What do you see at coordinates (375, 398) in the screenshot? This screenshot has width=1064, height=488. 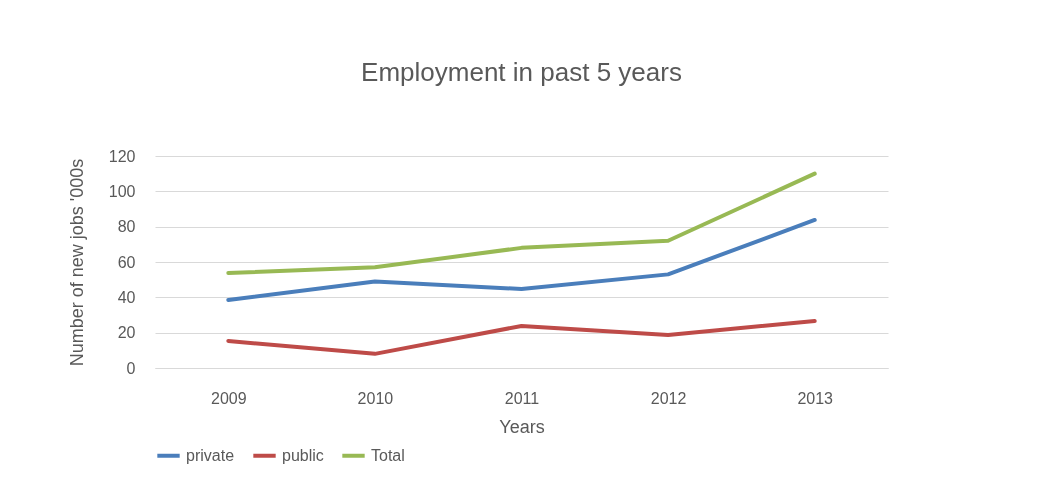 I see `x-tick-label: 2010` at bounding box center [375, 398].